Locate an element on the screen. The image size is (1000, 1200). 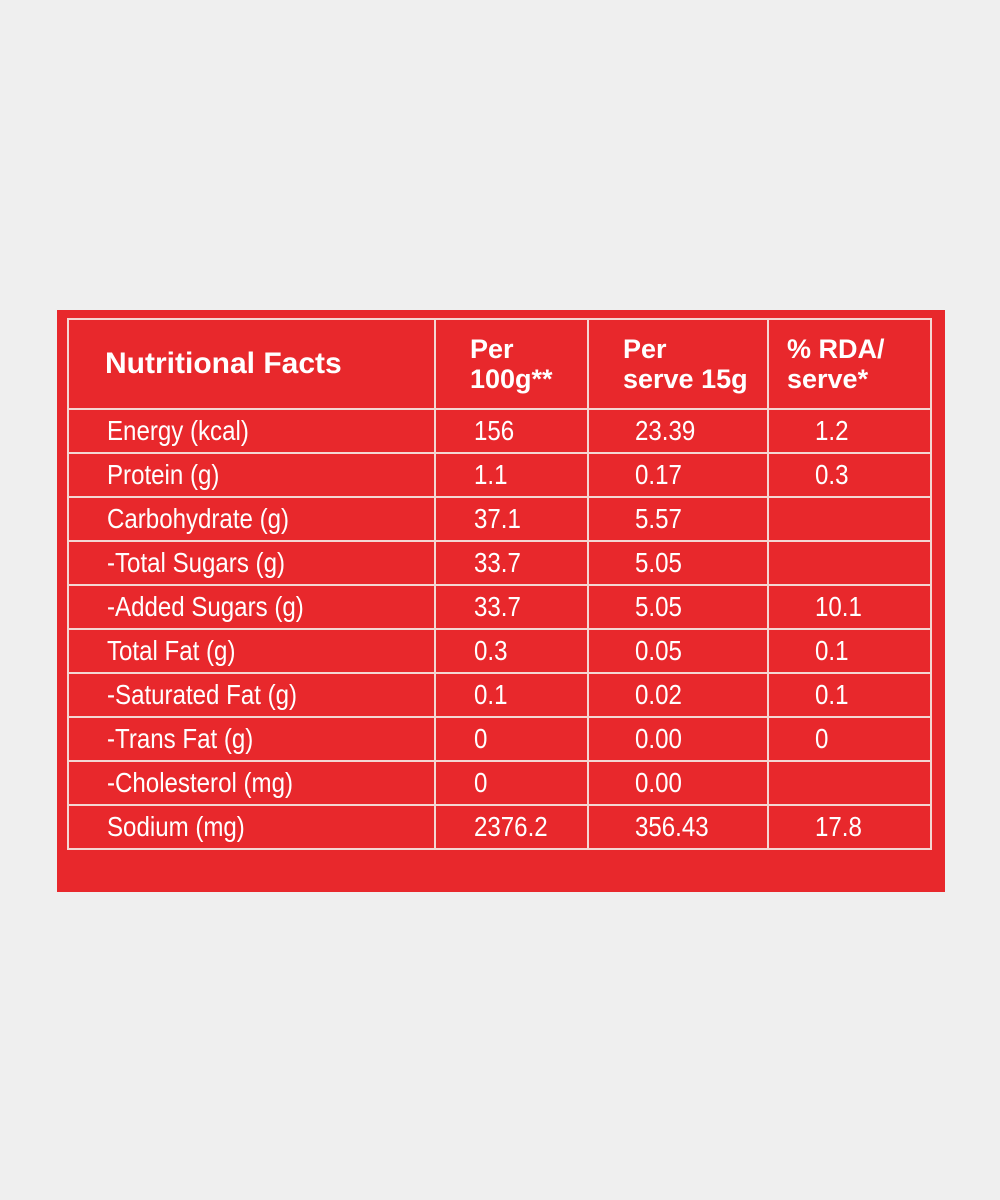
nutrient-name: -Added Sugars (g) is located at coordinates (251, 607).